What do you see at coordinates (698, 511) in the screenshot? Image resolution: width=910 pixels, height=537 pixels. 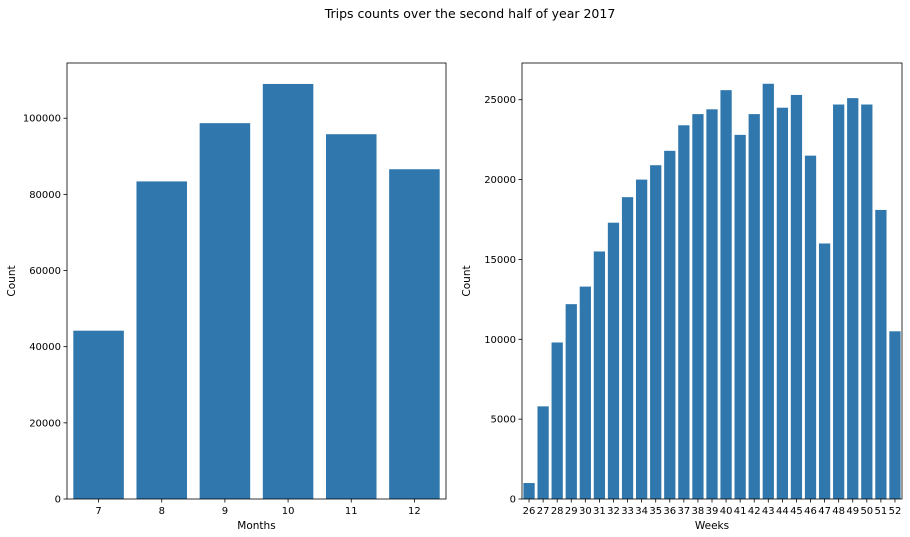 I see `weeks-x-tick-label: 38` at bounding box center [698, 511].